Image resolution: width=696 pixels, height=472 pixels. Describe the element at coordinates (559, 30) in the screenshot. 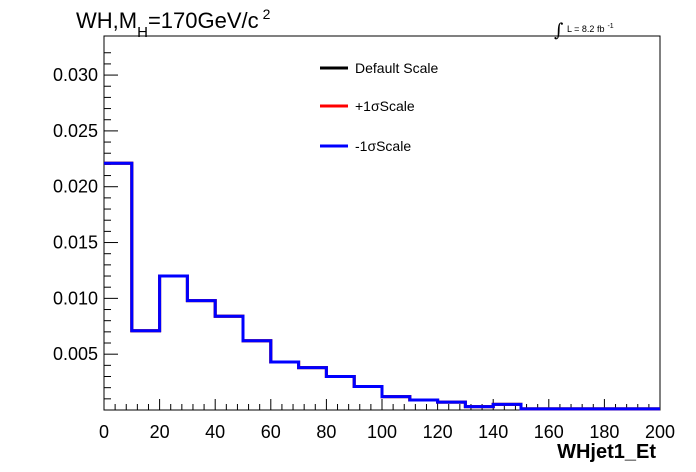

I see `integral-symbol: ∫` at that location.